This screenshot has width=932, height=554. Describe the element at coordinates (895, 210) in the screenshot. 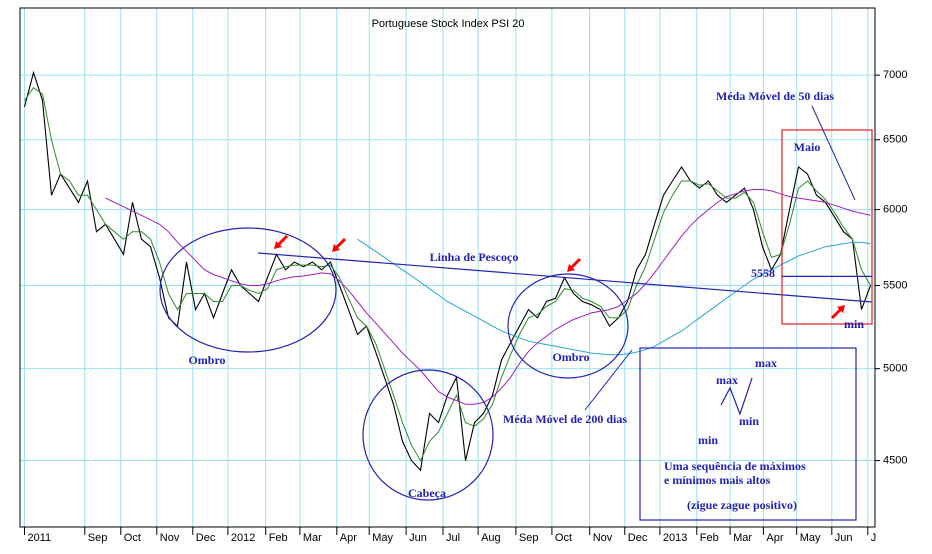

I see `y-tick-label: 6000` at that location.